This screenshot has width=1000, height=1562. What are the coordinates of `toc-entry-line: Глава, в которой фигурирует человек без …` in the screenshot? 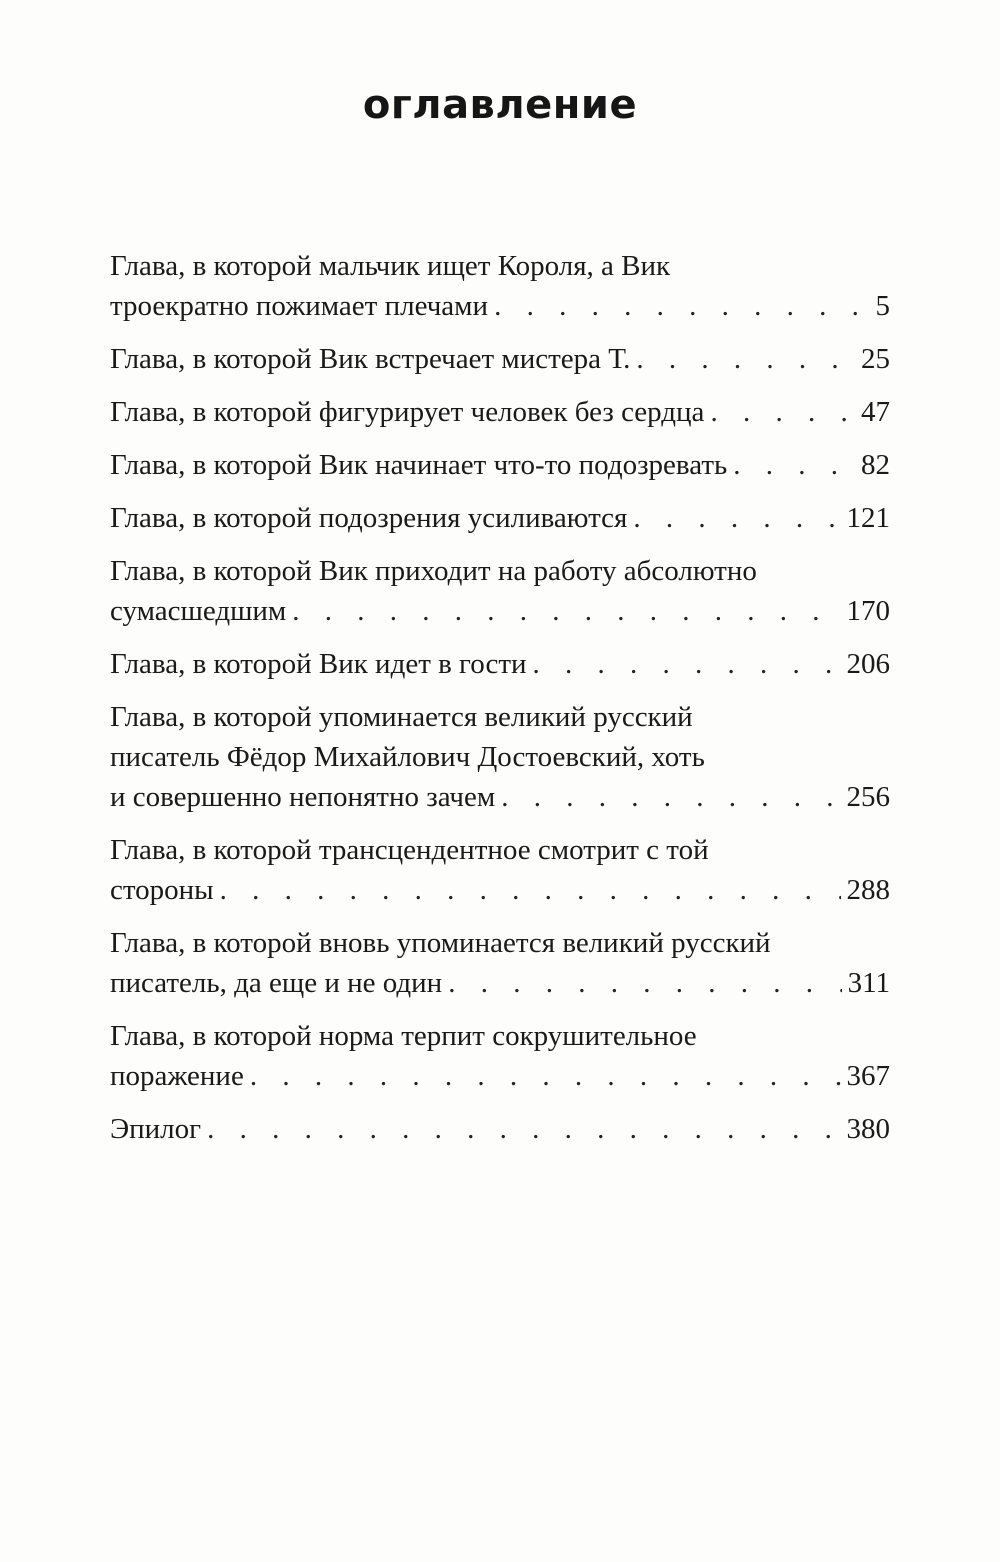 It's located at (500, 412).